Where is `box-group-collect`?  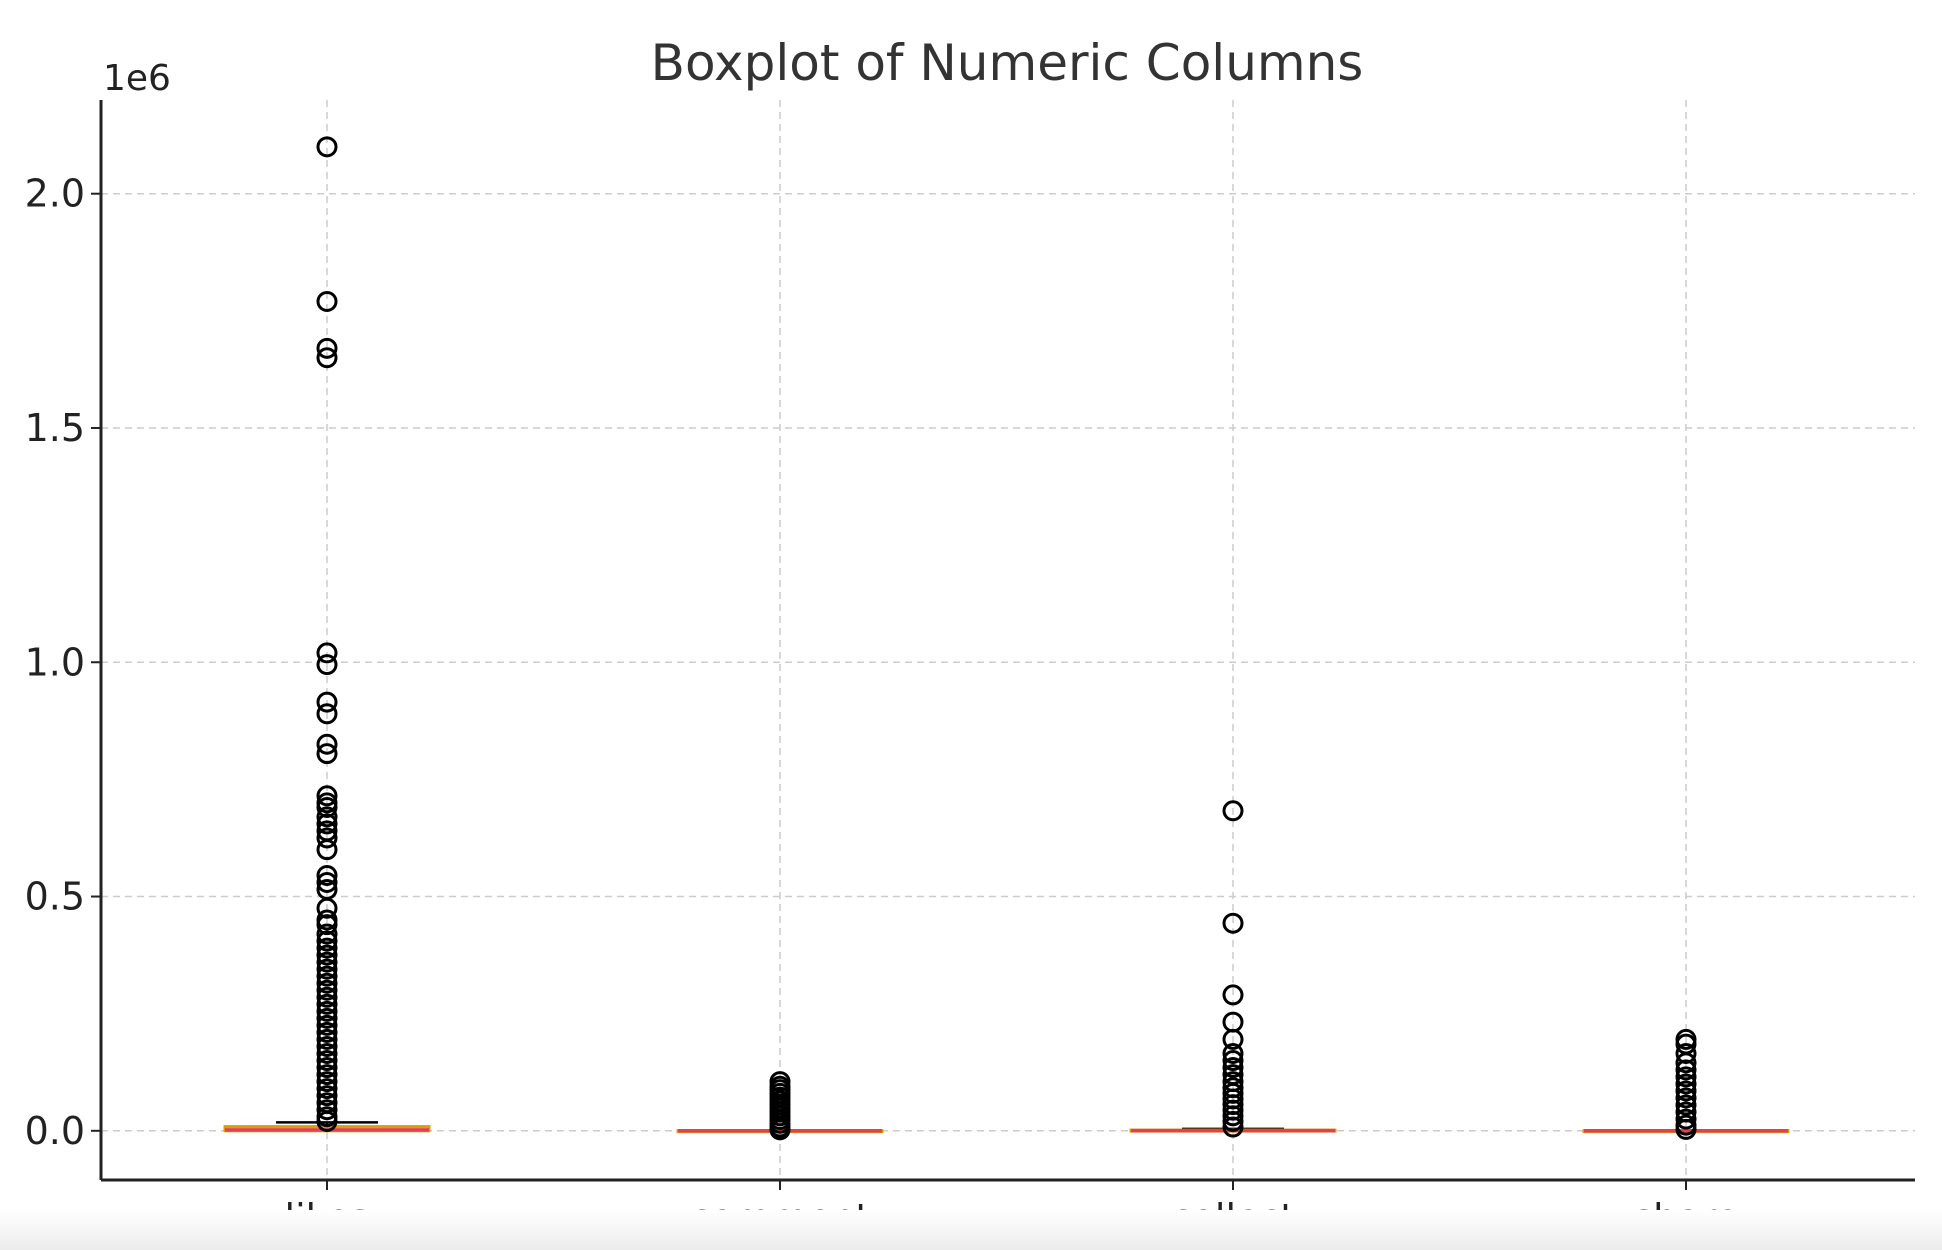
box-group-collect is located at coordinates (1233, 969).